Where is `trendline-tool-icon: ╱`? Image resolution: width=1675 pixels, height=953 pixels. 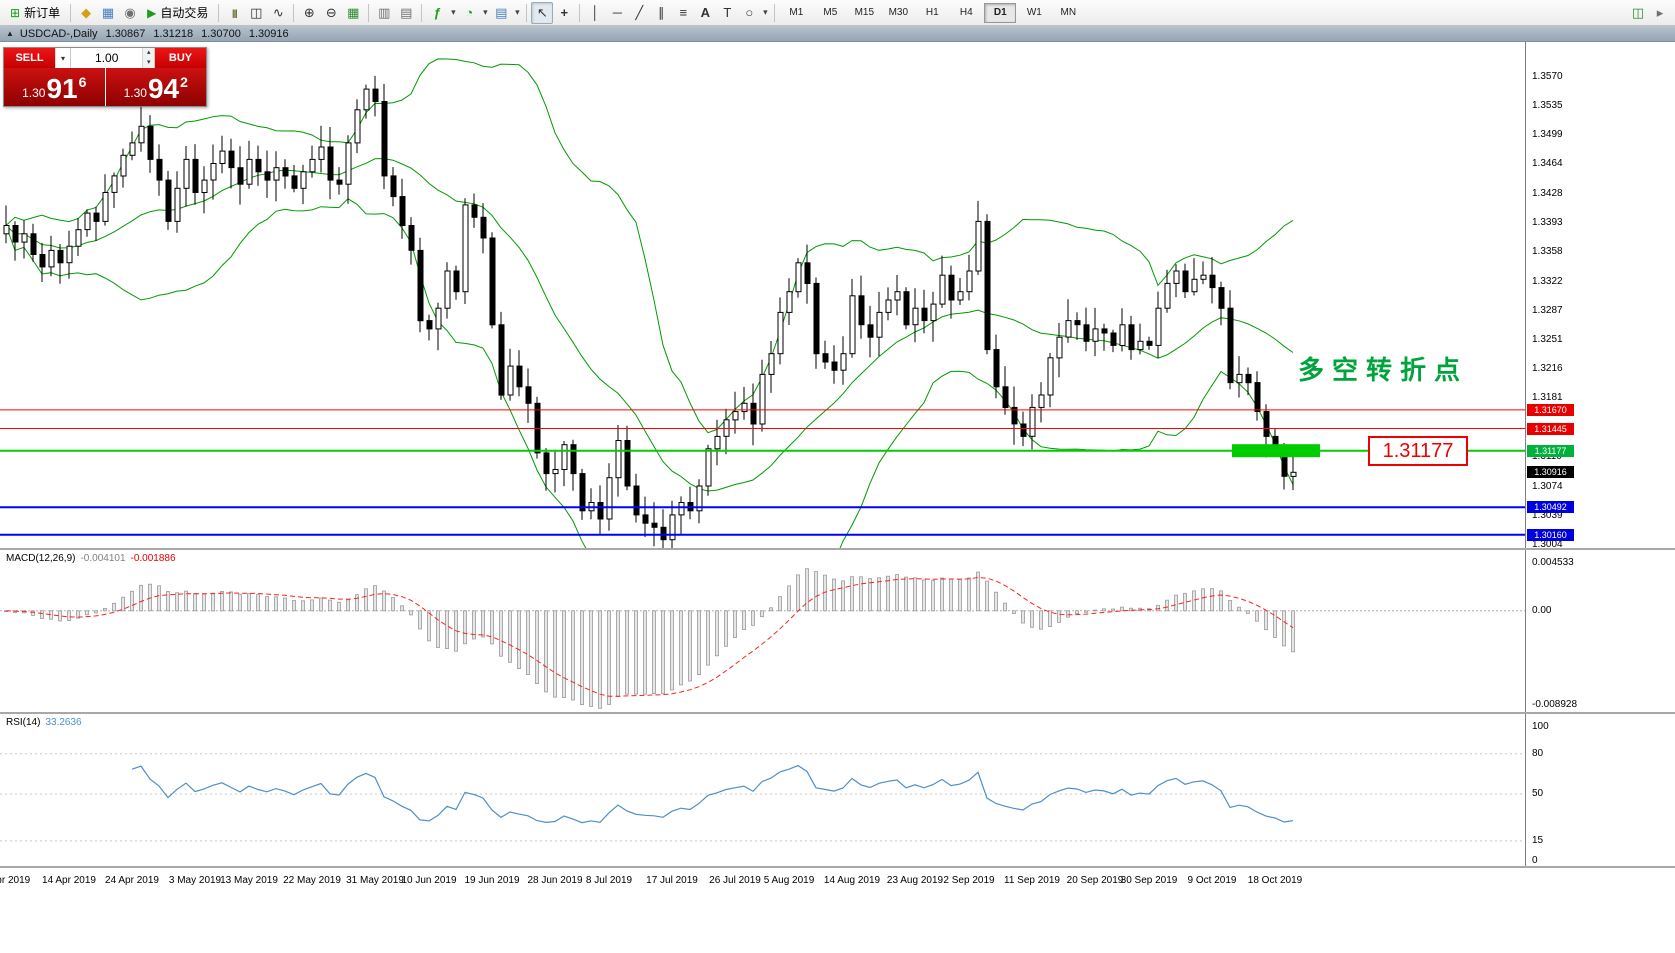 trendline-tool-icon: ╱ is located at coordinates (639, 12).